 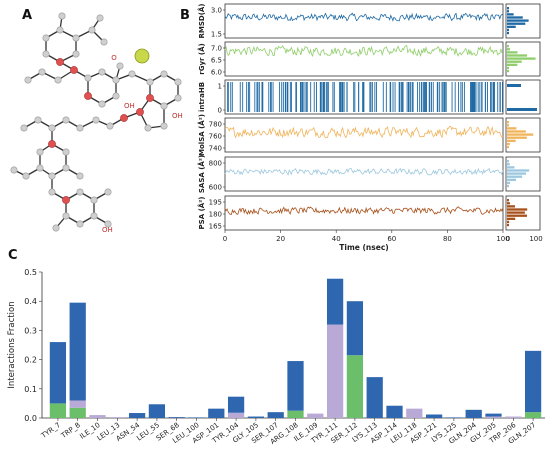 What do you see at coordinates (215, 137) in the screenshot?
I see `y-tick-label: 760` at bounding box center [215, 137].